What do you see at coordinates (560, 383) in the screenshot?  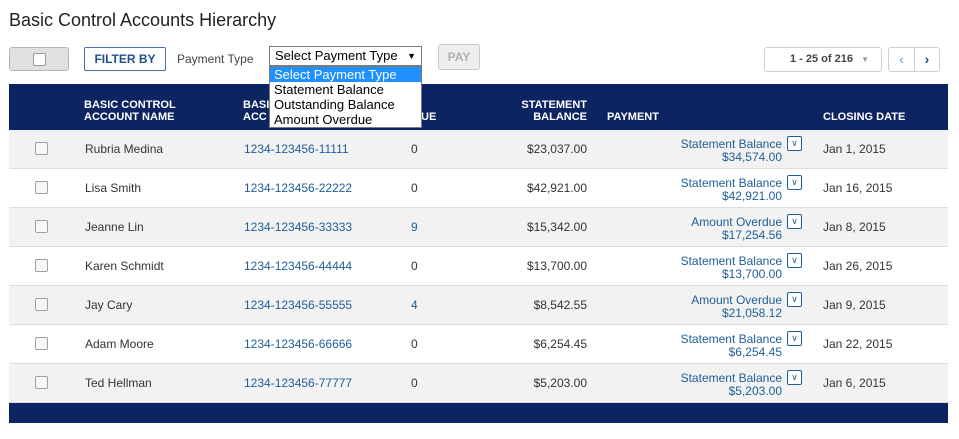 I see `statement-balance: $5,203.00` at bounding box center [560, 383].